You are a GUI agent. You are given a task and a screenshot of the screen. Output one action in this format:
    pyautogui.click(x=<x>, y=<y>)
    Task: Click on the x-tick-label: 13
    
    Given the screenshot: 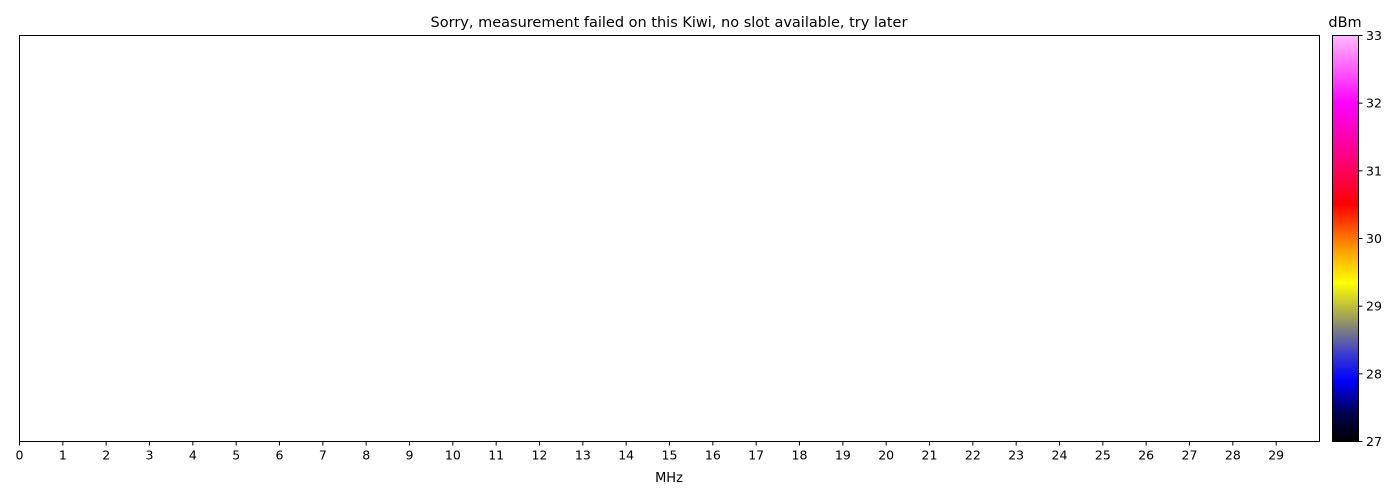 What is the action you would take?
    pyautogui.click(x=583, y=455)
    